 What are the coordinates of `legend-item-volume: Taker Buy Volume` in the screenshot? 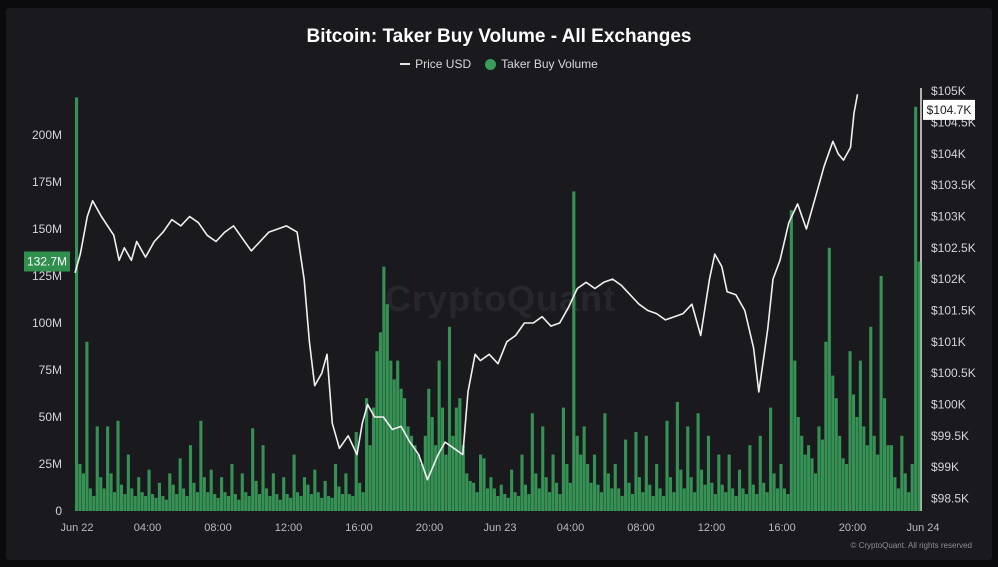 It's located at (541, 64).